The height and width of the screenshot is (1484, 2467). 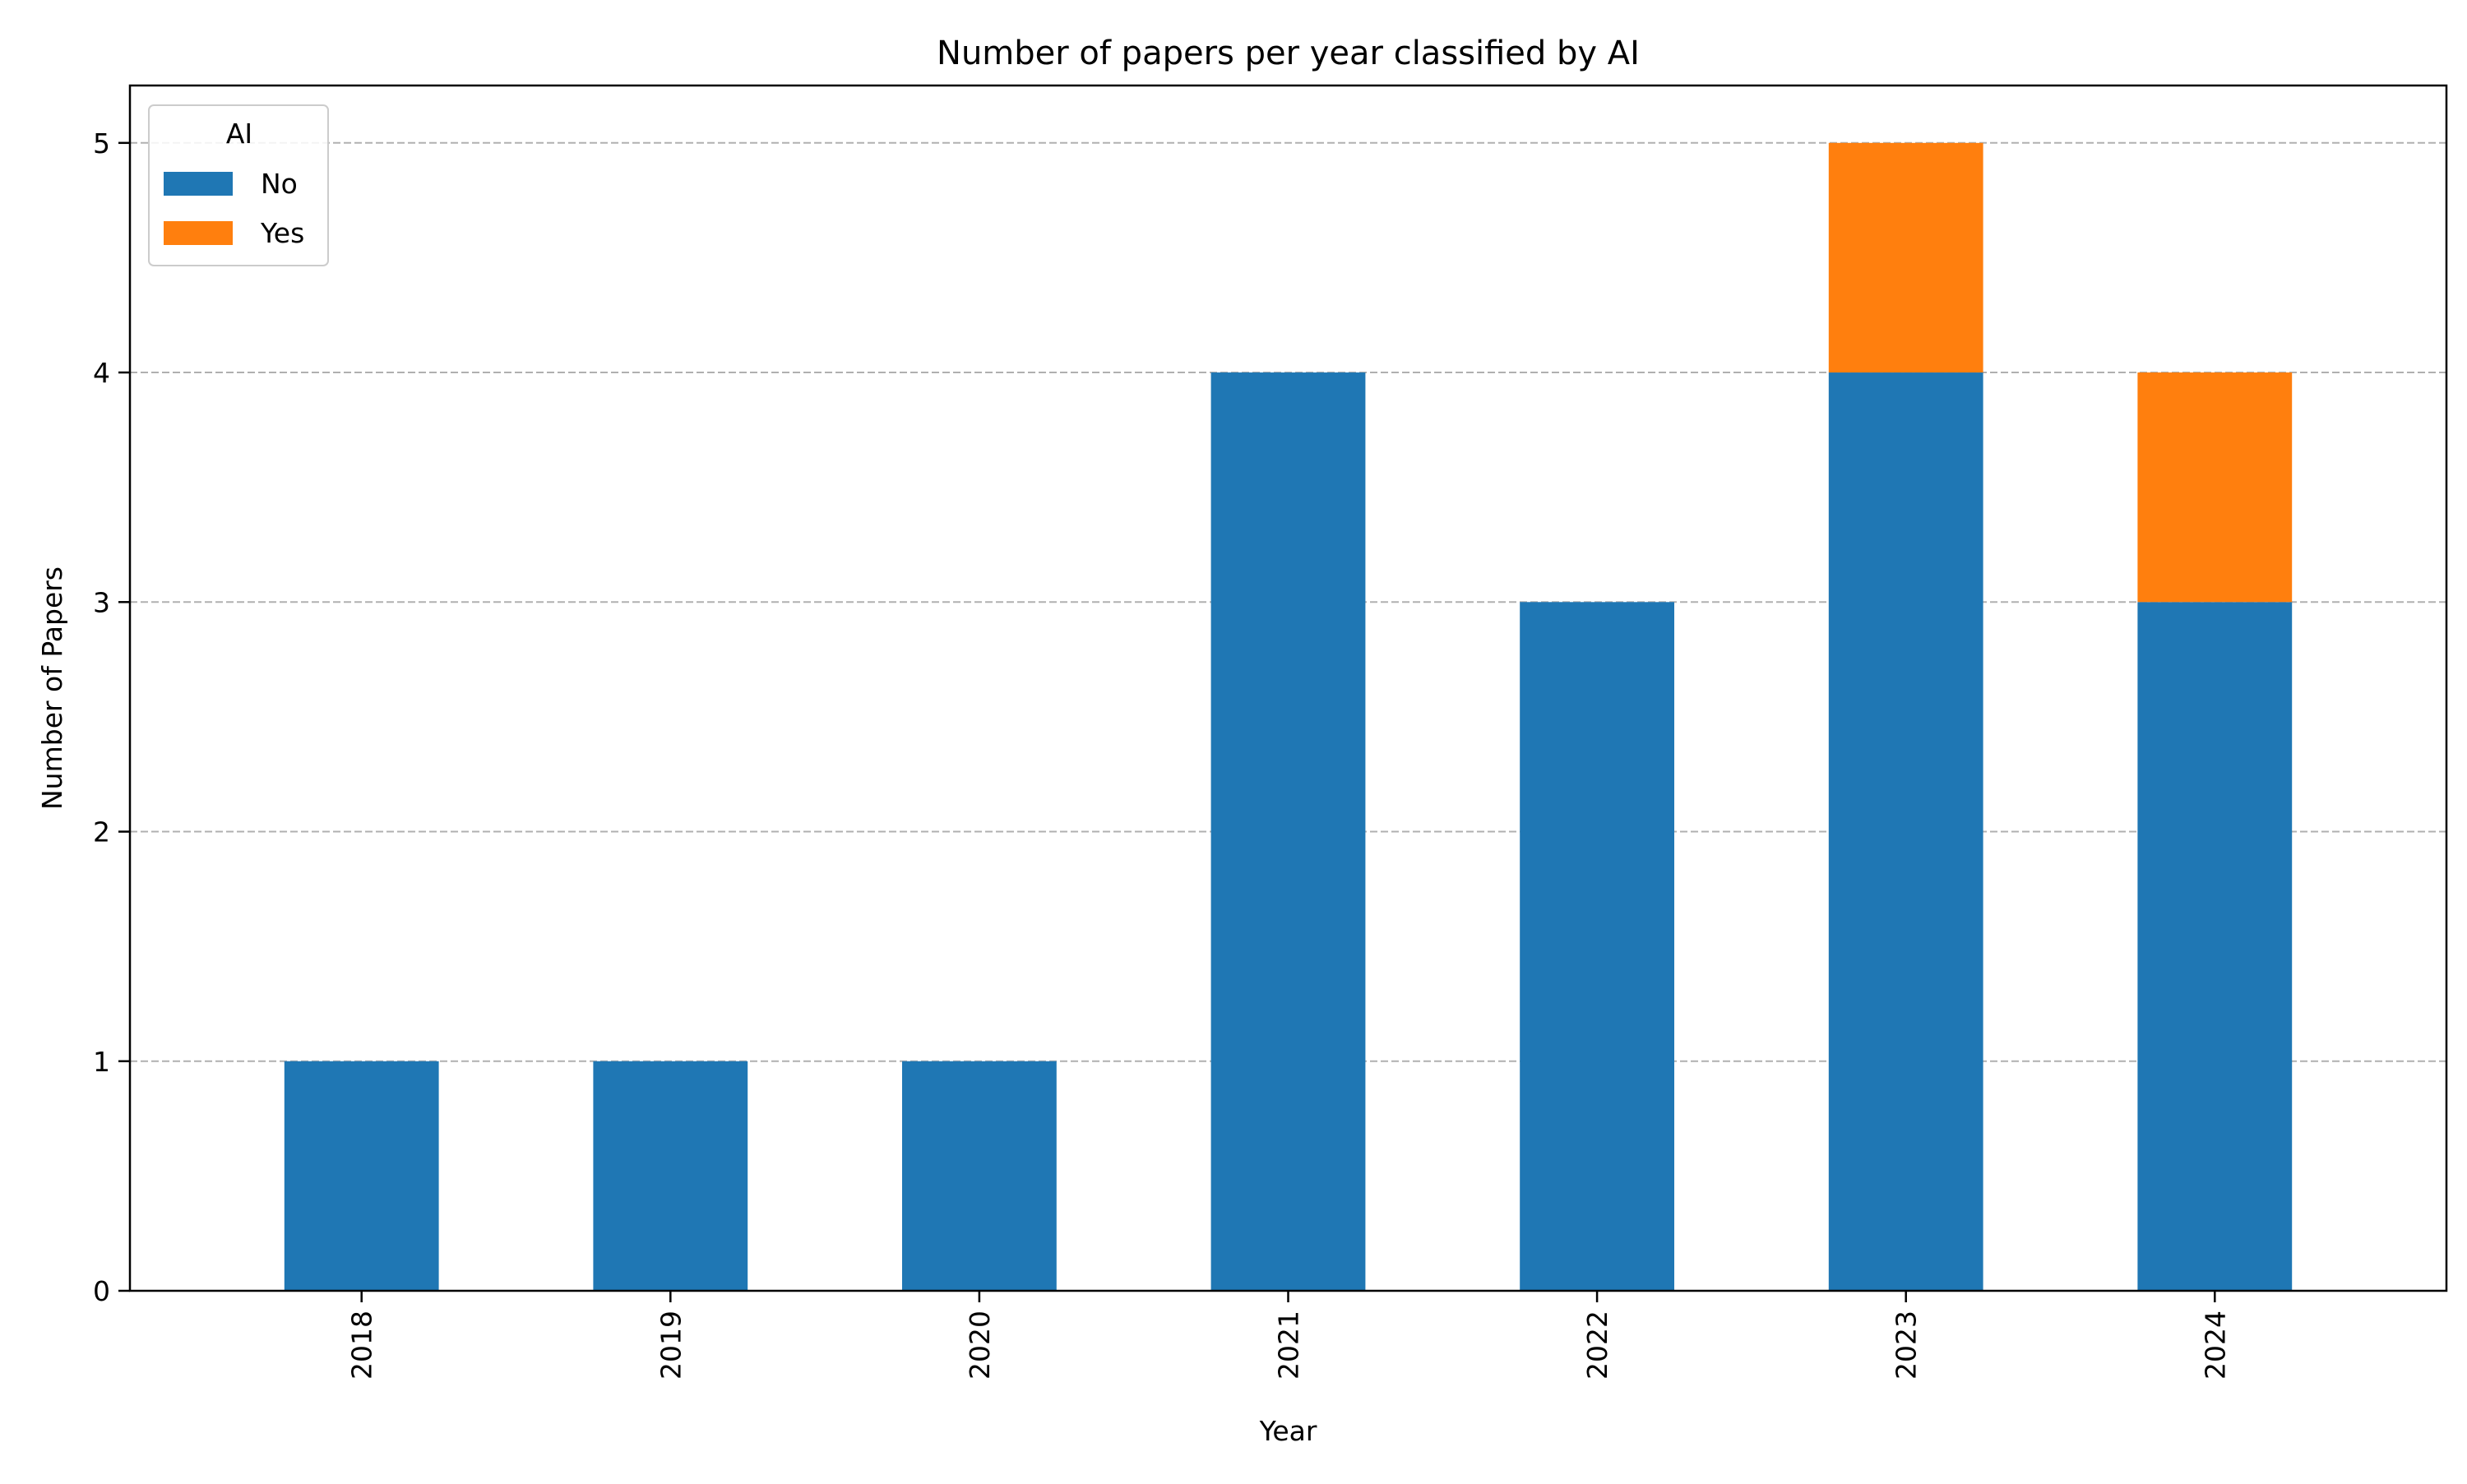 I want to click on x-tick-label: 2020, so click(x=980, y=1346).